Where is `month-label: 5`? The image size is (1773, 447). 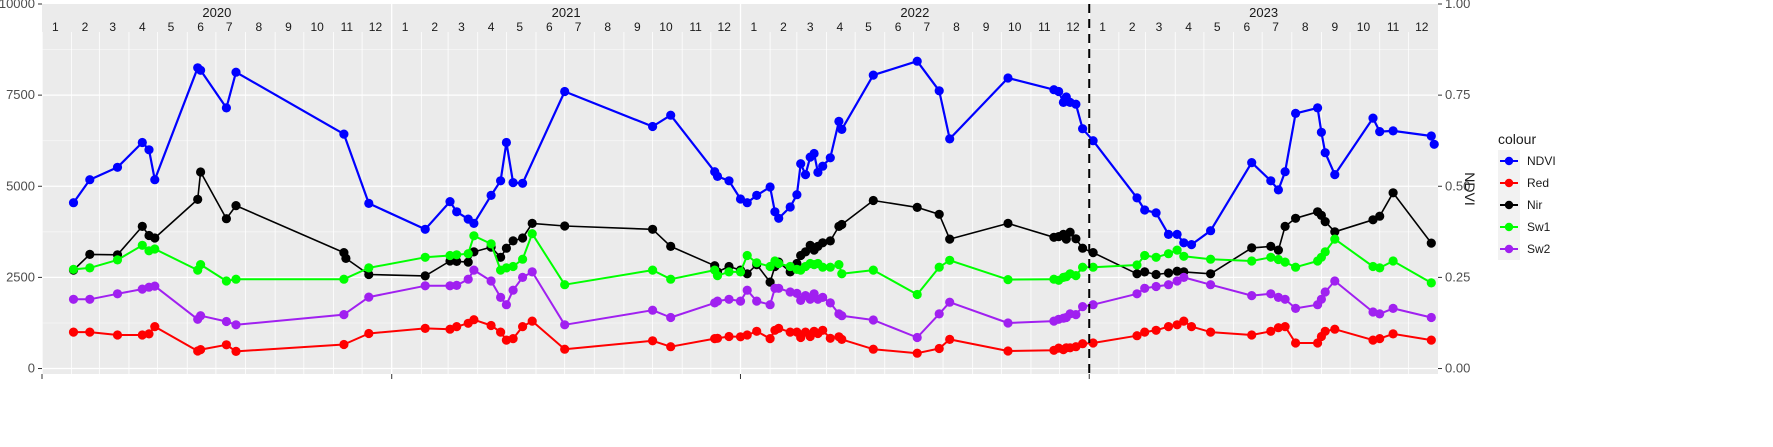
month-label: 5 is located at coordinates (519, 27).